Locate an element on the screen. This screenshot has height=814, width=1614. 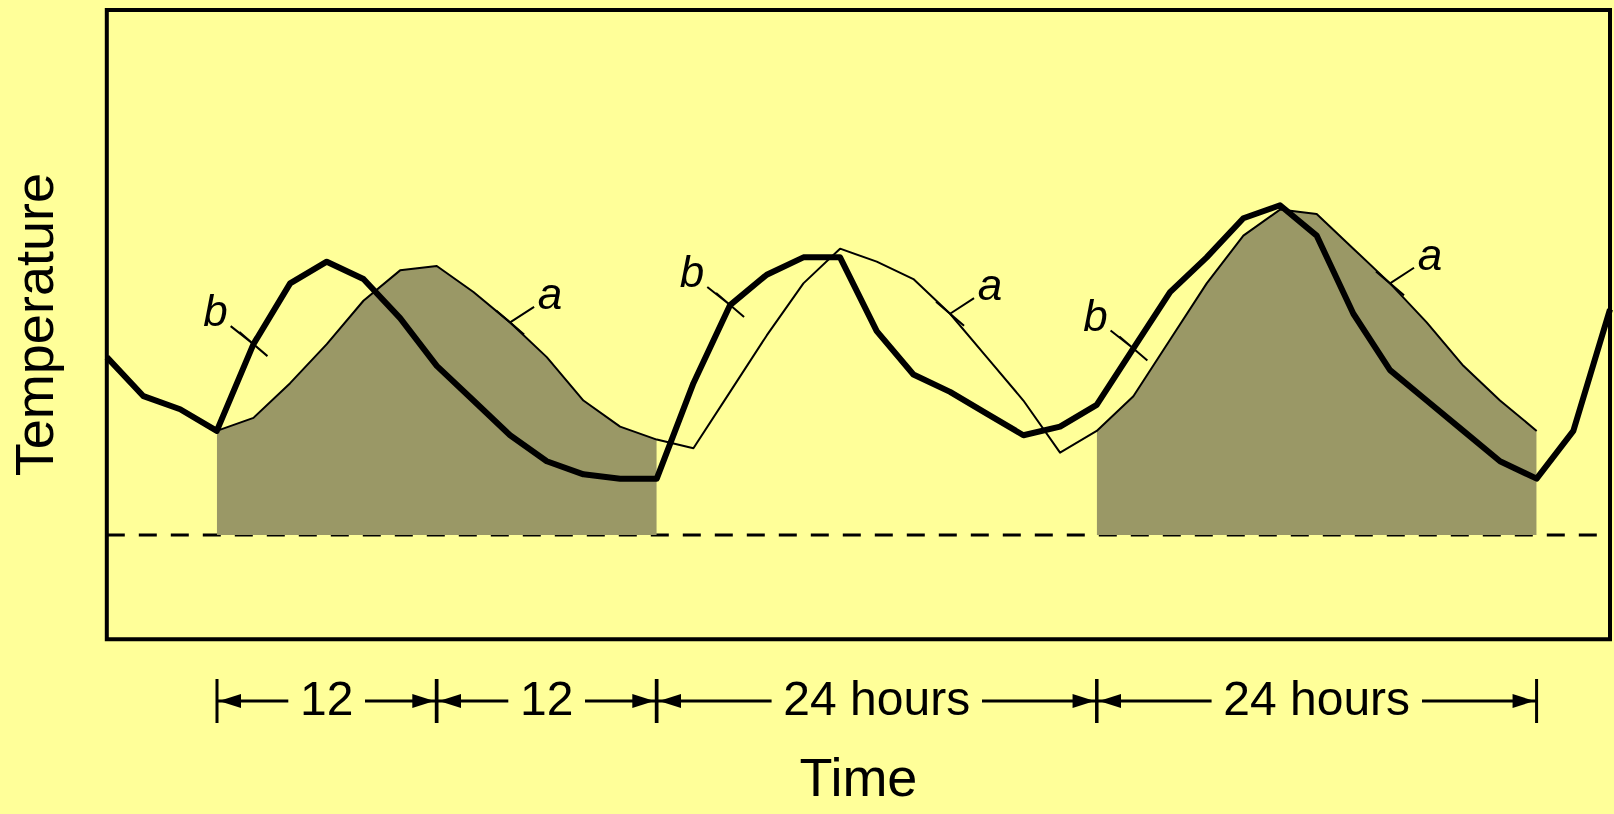
y-axis-title: Temperature is located at coordinates (34, 325).